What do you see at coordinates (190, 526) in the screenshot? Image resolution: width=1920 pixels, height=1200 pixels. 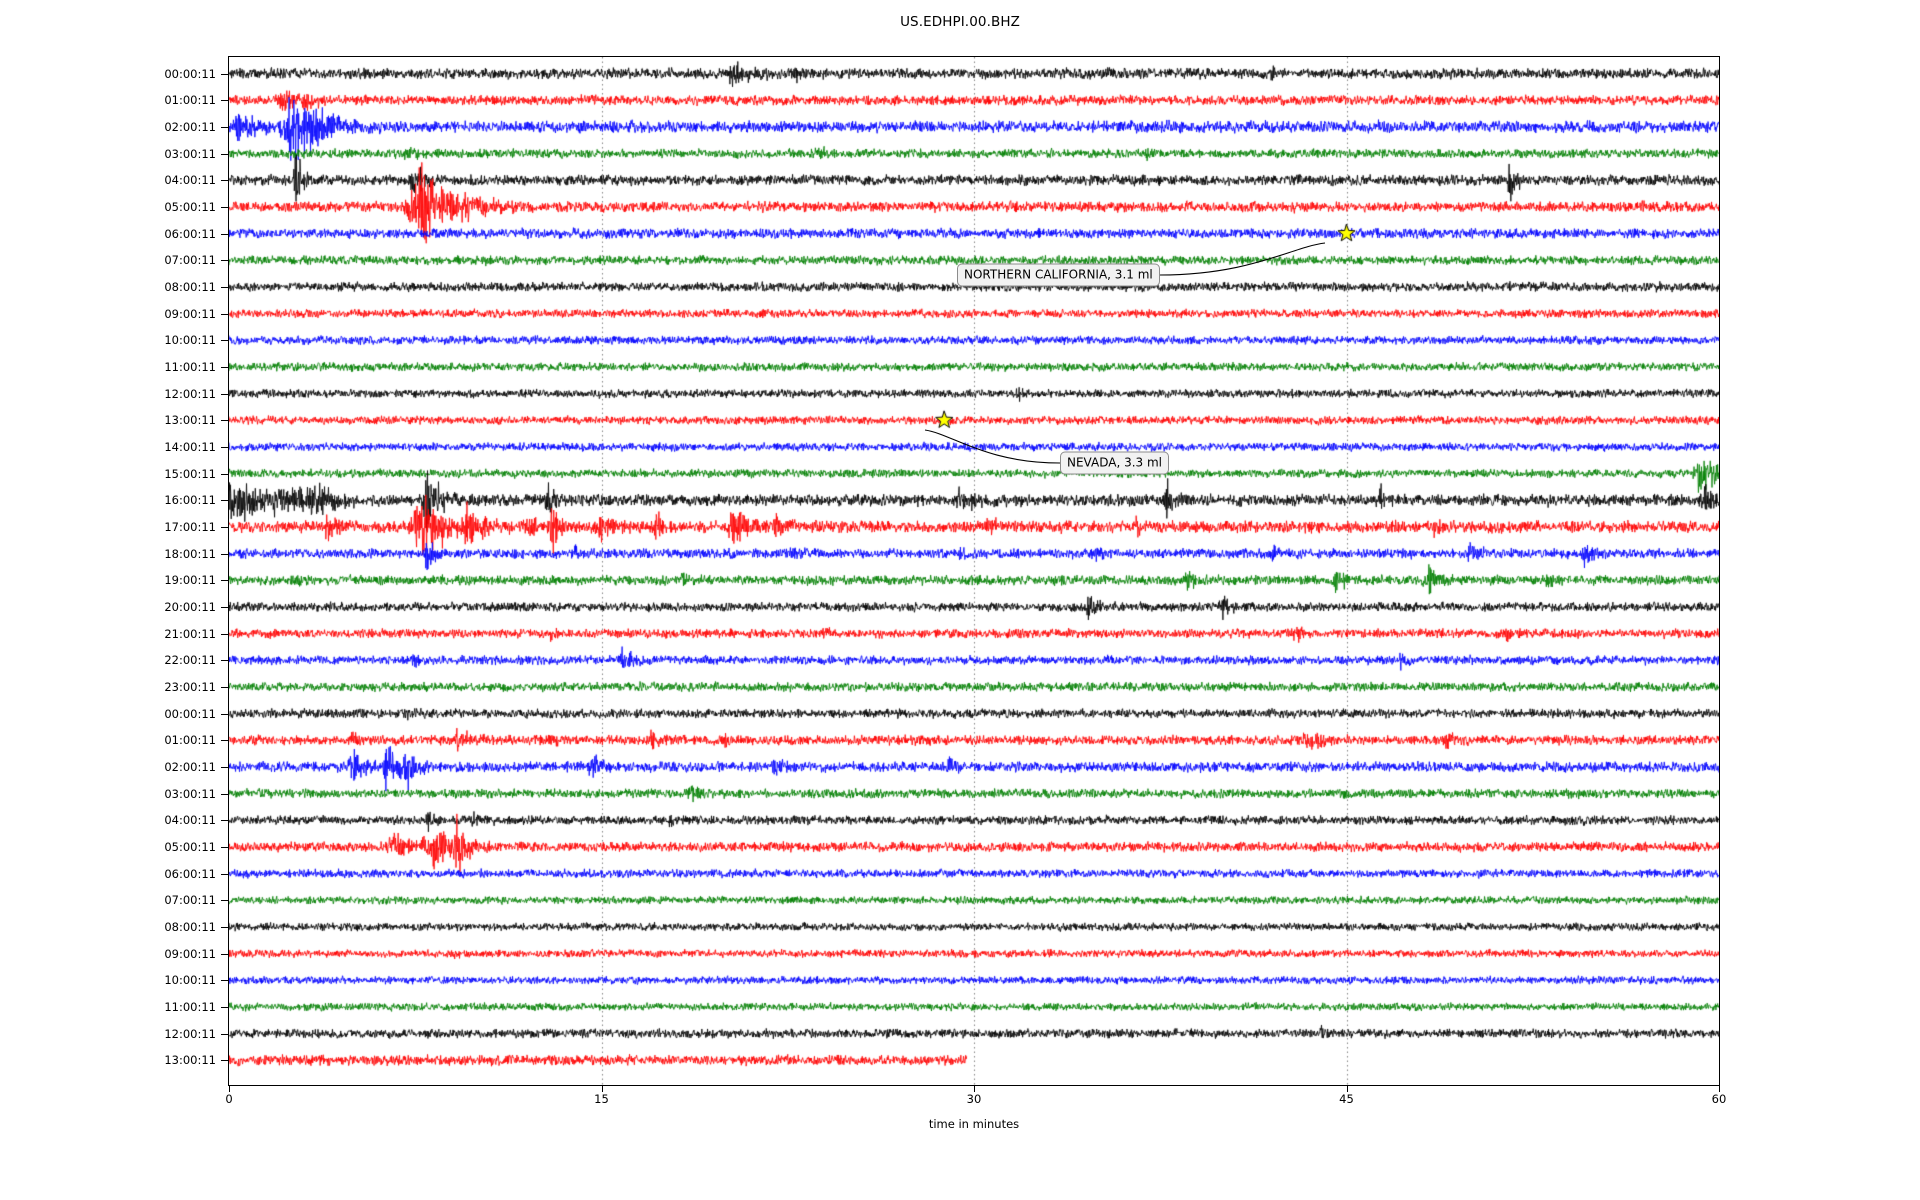 I see `y-axis-tick-label: 17:00:11` at bounding box center [190, 526].